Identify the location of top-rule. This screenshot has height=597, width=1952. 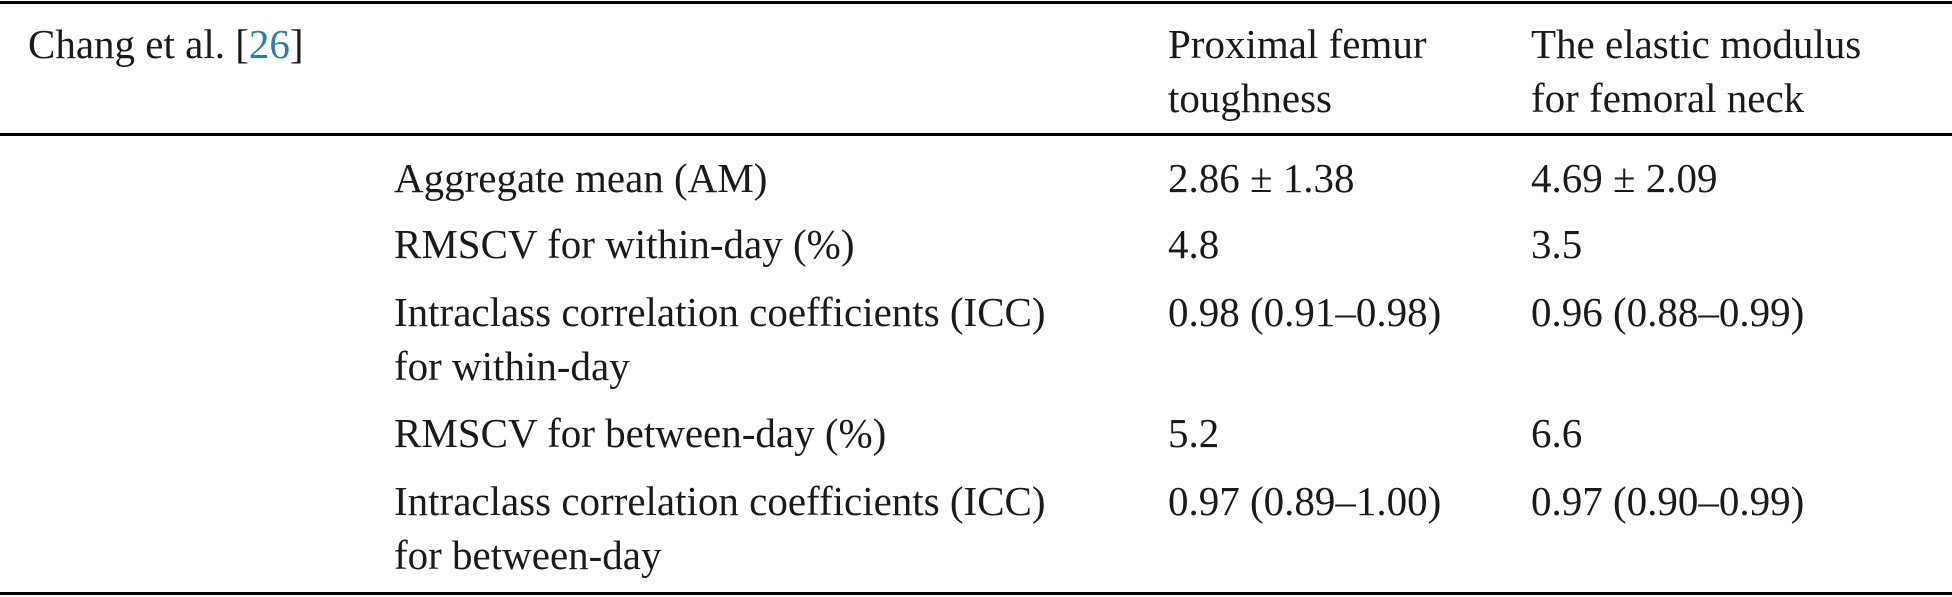
(976, 2).